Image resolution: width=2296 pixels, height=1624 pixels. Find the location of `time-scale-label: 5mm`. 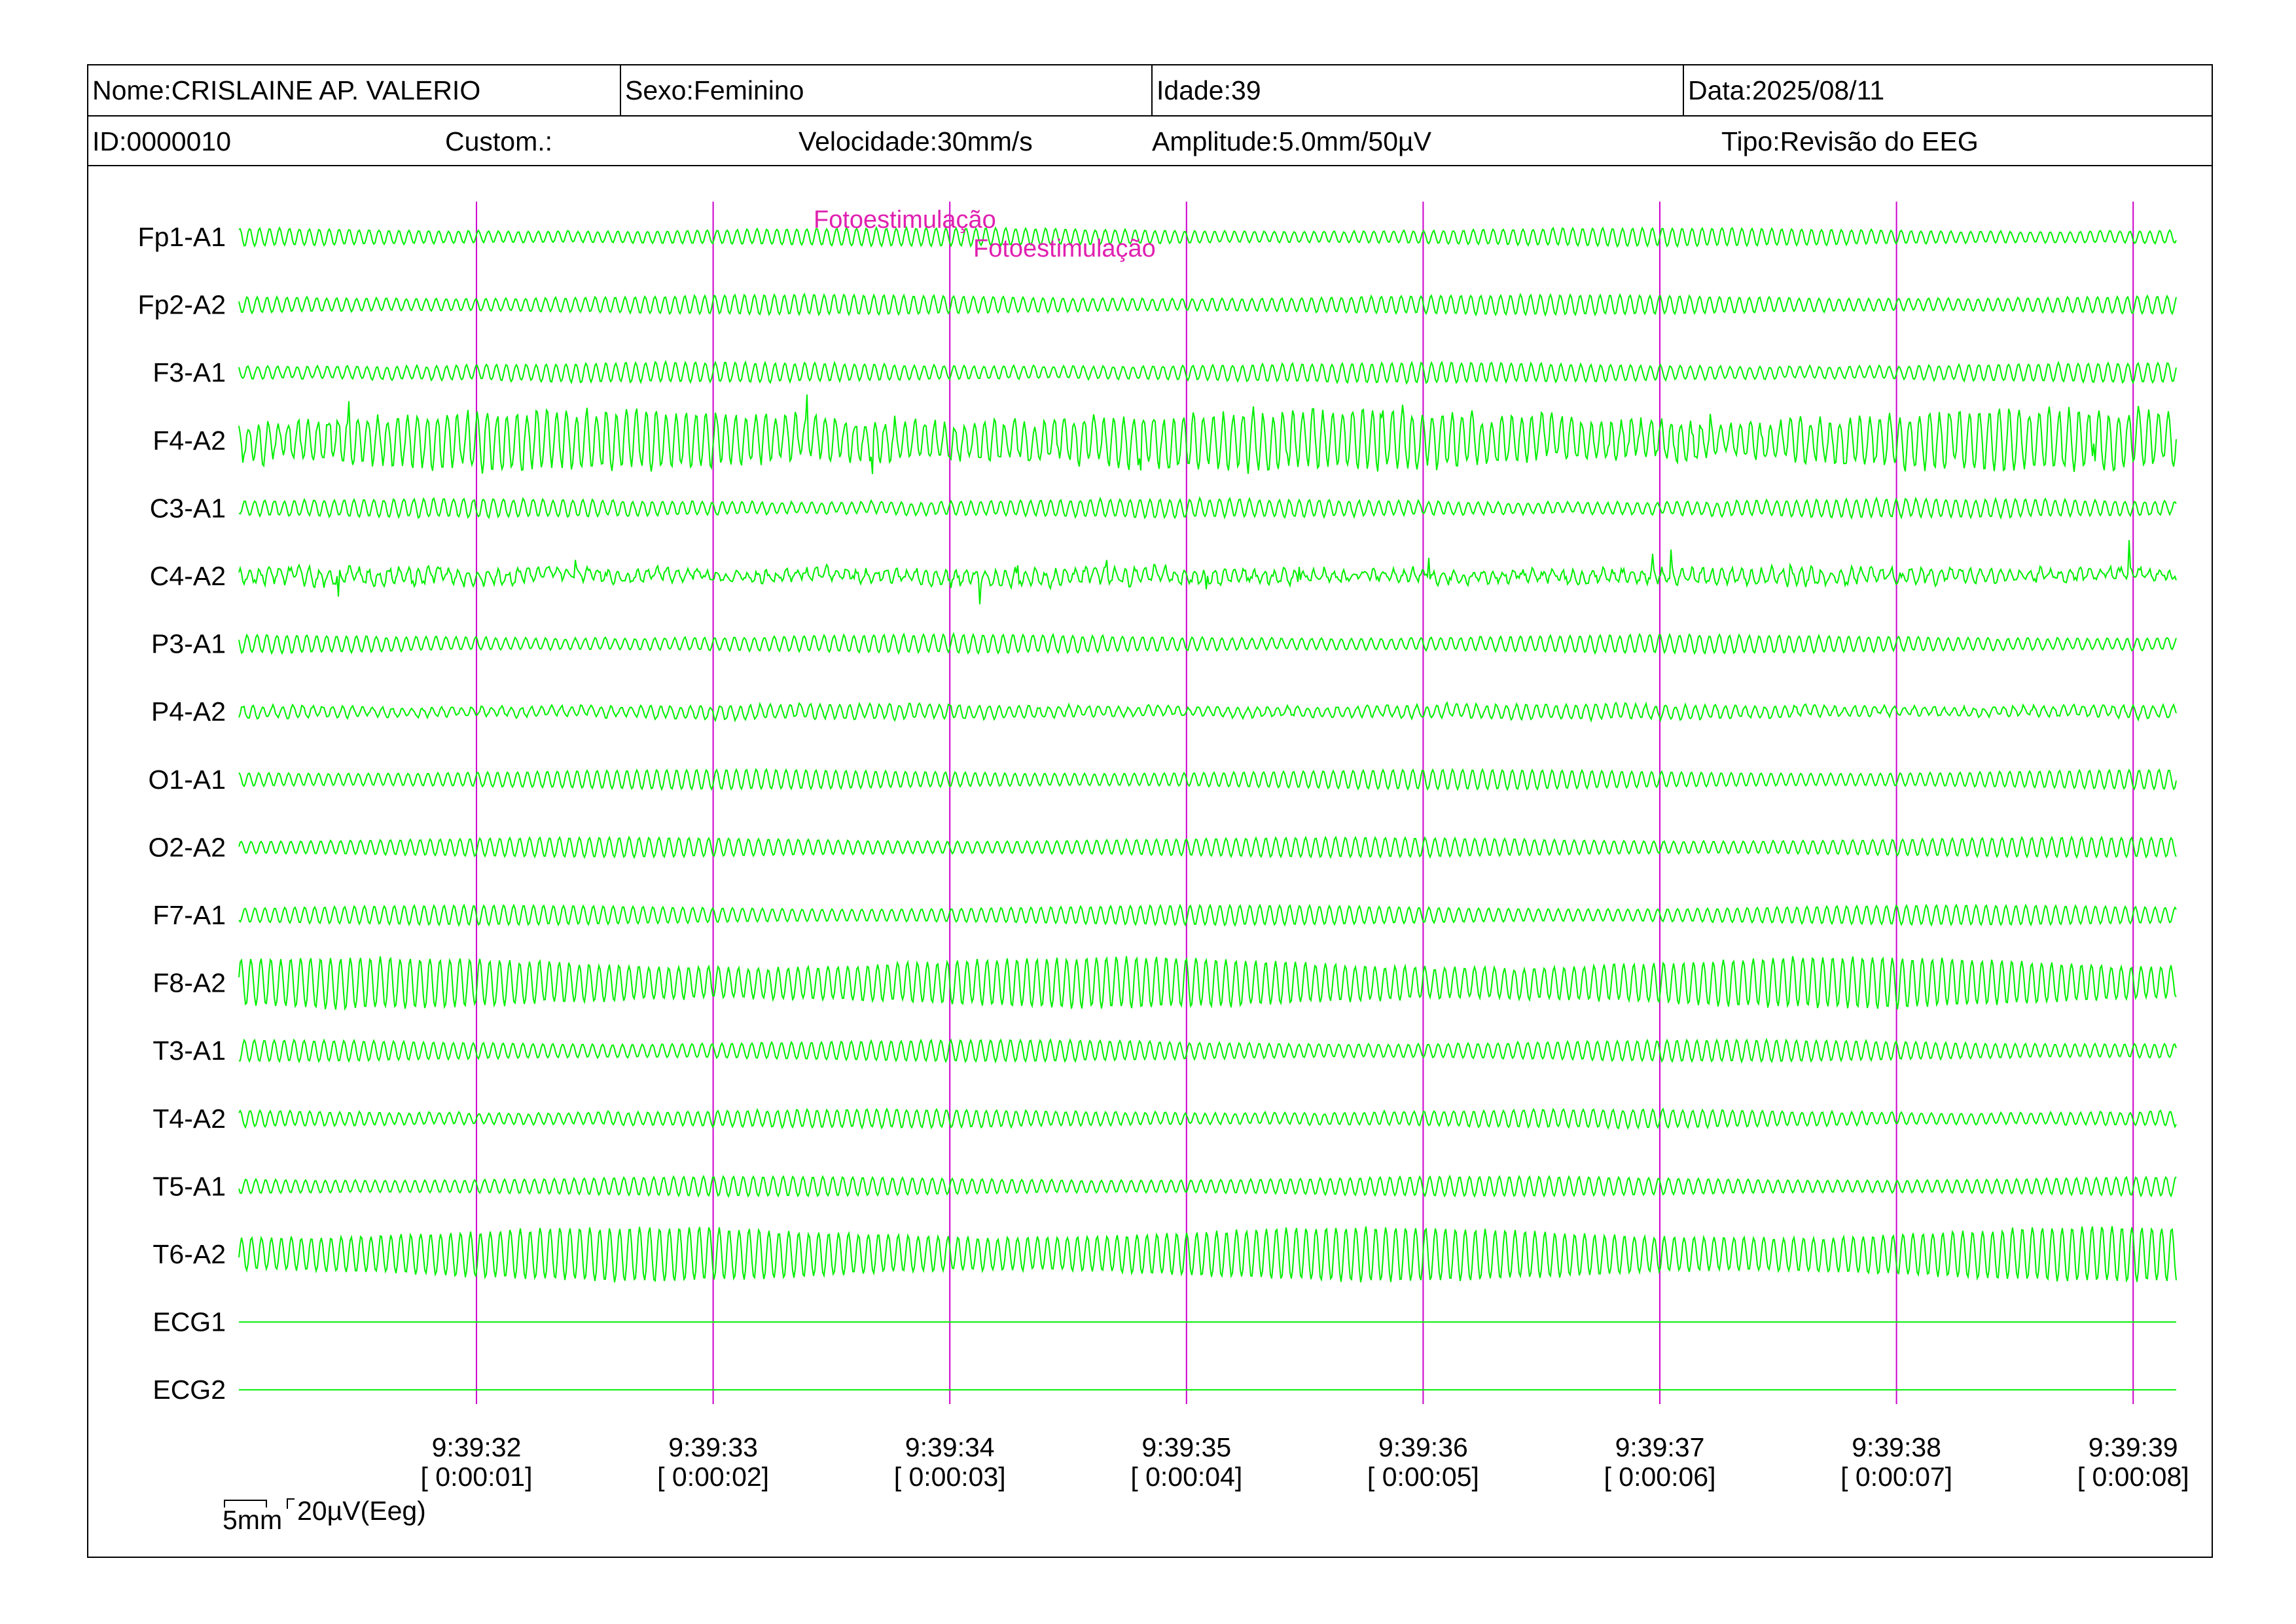

time-scale-label: 5mm is located at coordinates (253, 1520).